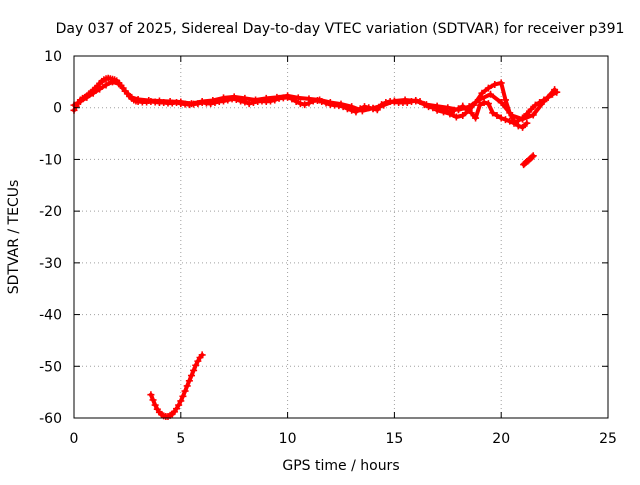  I want to click on y-tick-label: -20, so click(50, 212).